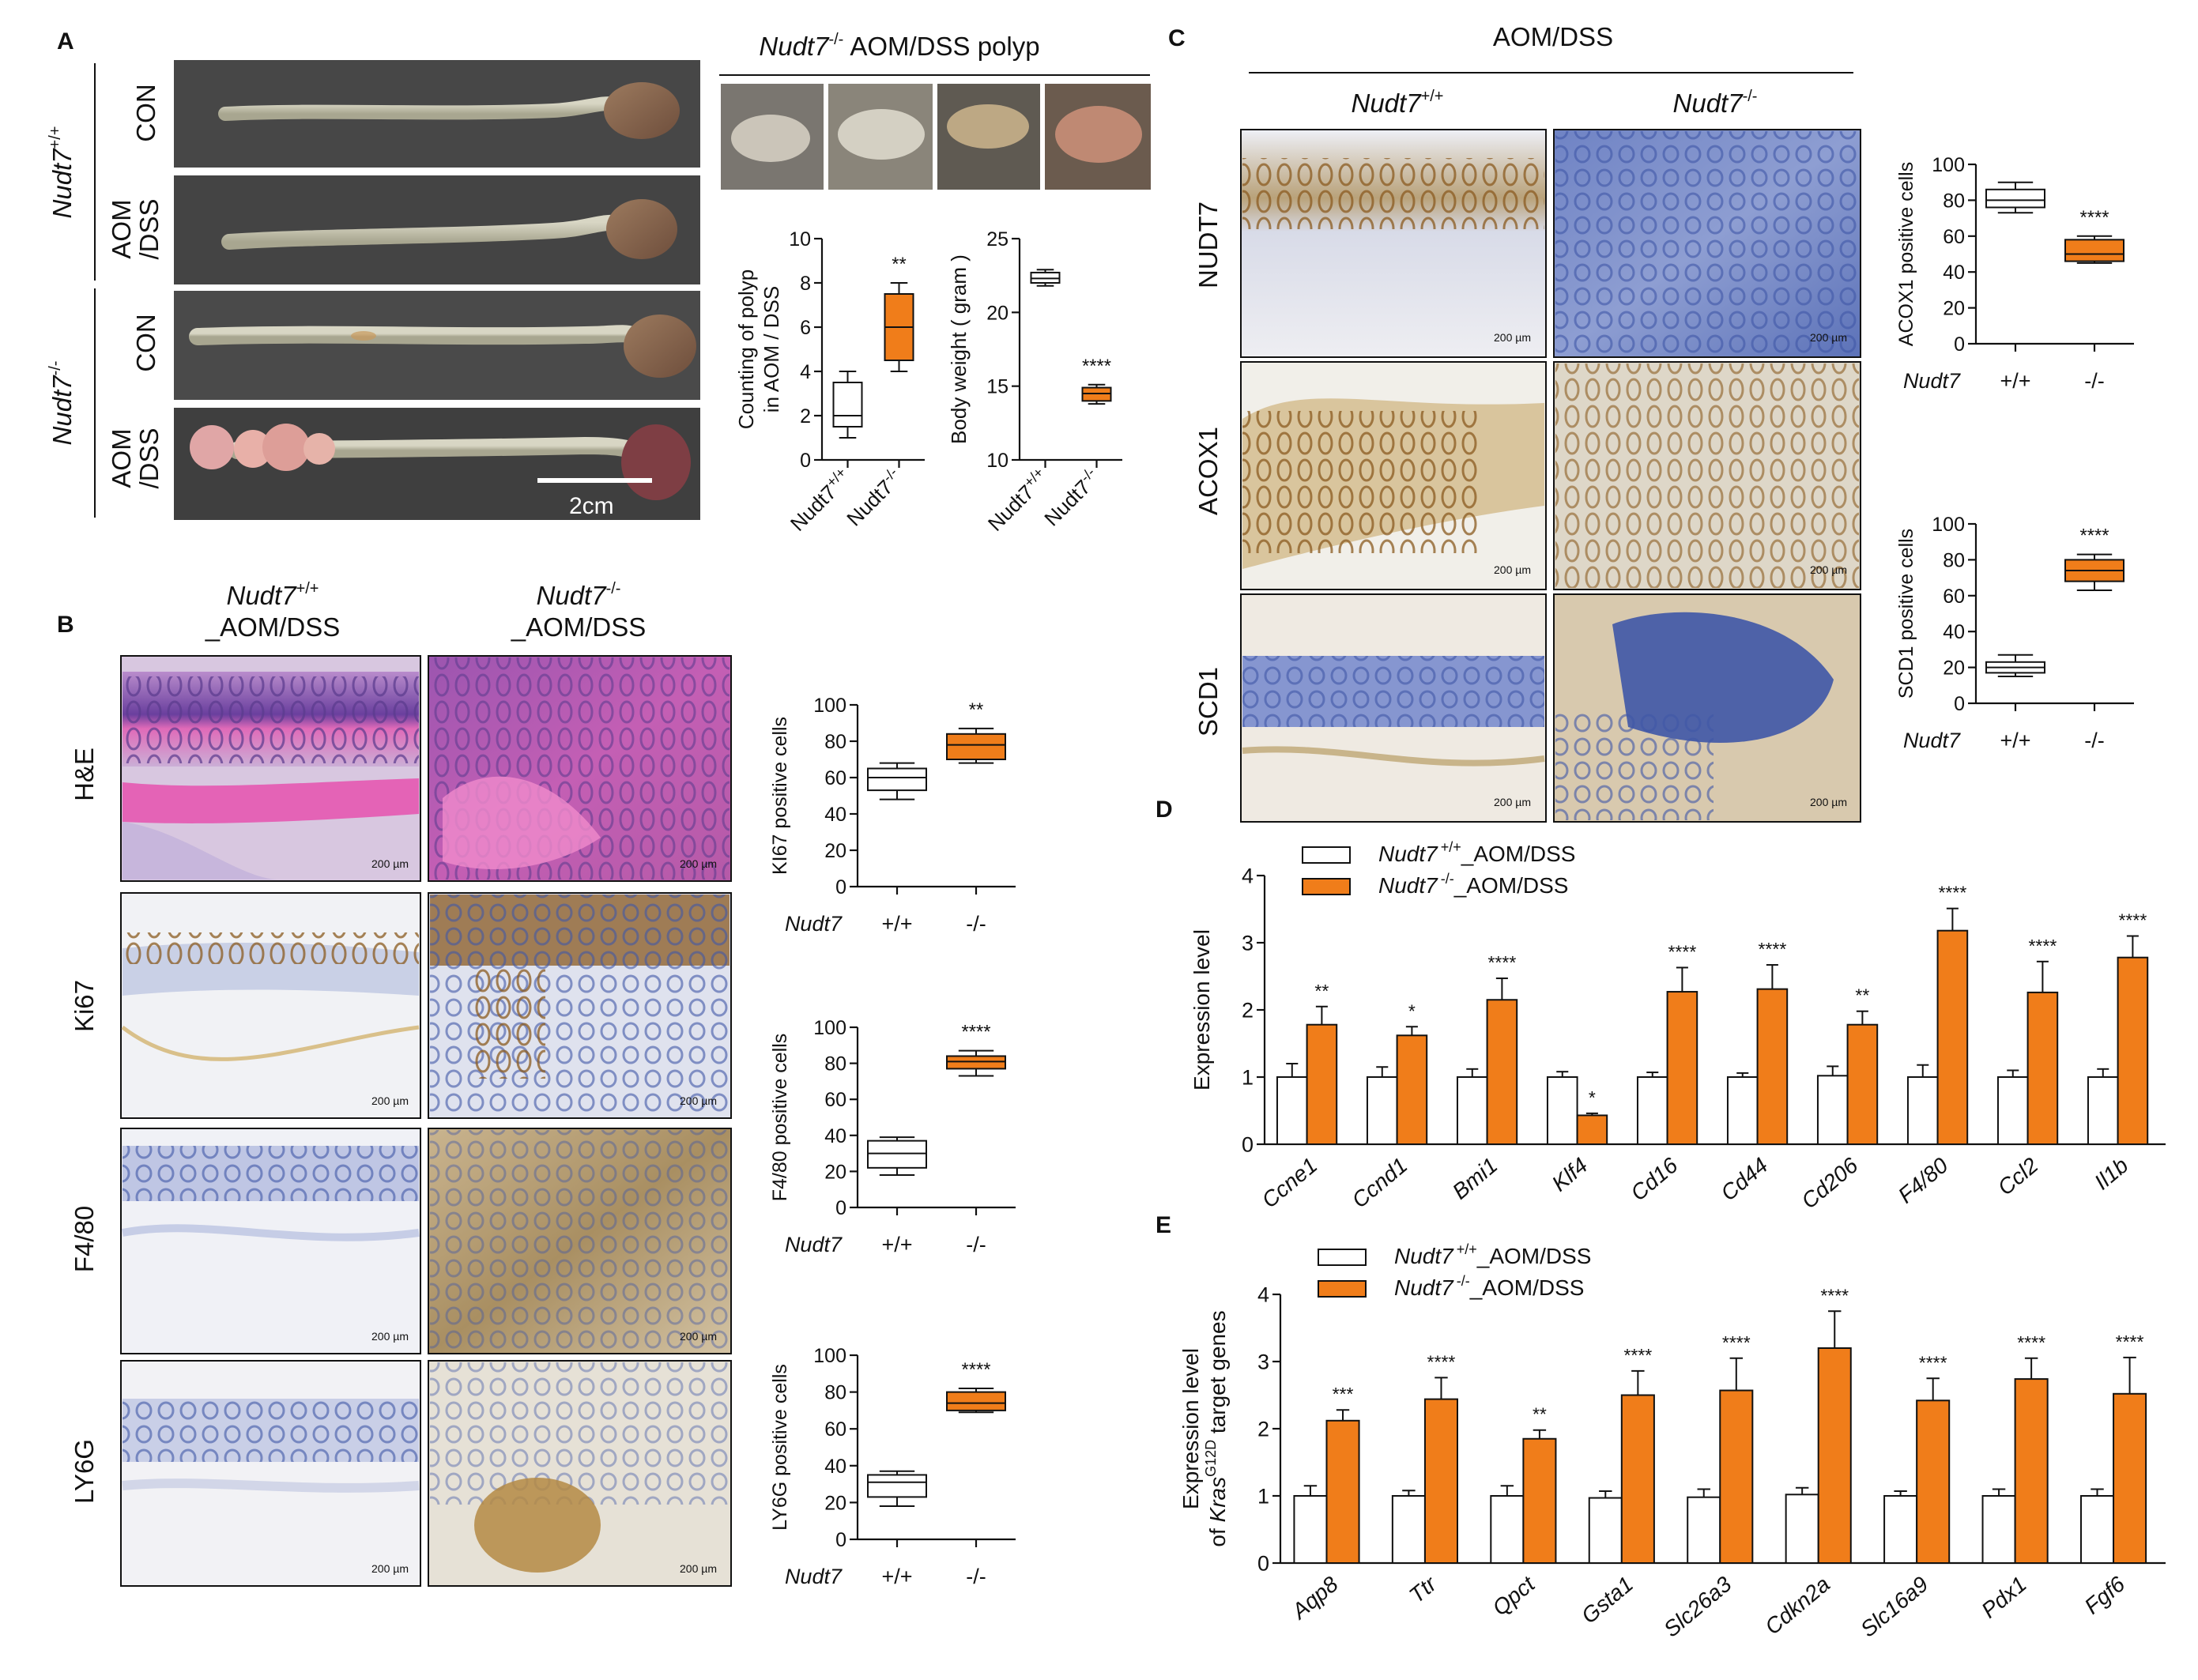 Image resolution: width=2198 pixels, height=1680 pixels. Describe the element at coordinates (771, 349) in the screenshot. I see `polyp_count-y-label-2: in AOM / DSS` at that location.